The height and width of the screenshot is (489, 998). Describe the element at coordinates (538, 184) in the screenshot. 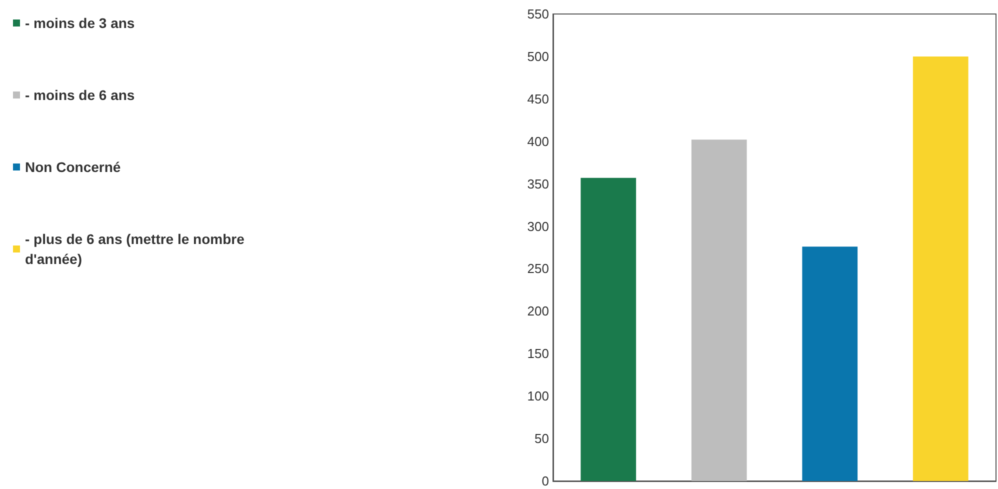

I see `y-tick-label: 350` at that location.